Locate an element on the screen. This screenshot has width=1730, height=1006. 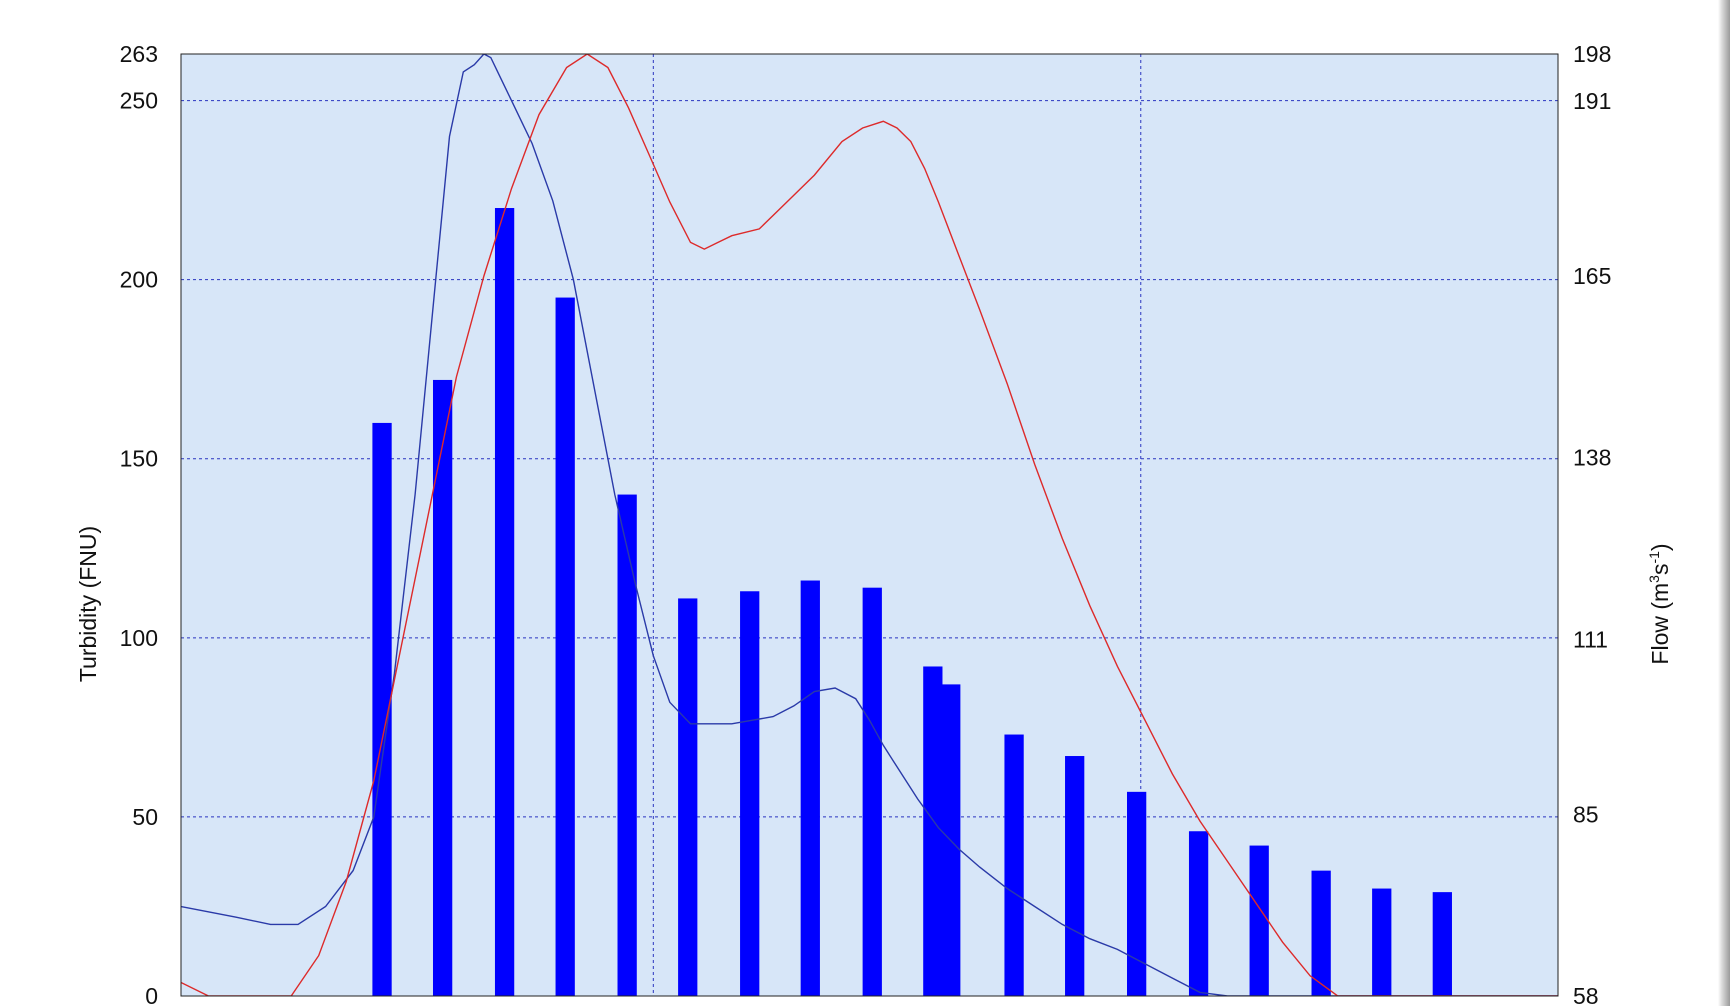
left-axis-ticks: 0 50 100 150 200 250 263 is located at coordinates (139, 523).